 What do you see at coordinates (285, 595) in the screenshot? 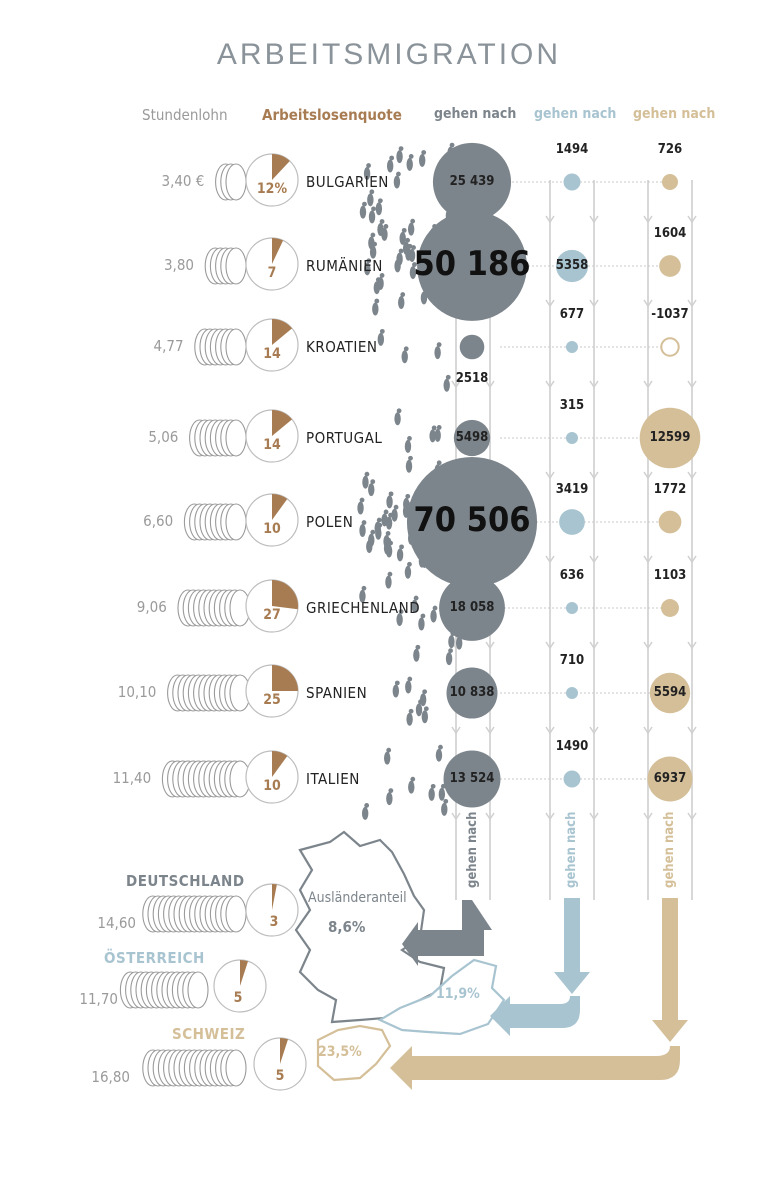
I see `unemployment-pie-5-slice` at bounding box center [285, 595].